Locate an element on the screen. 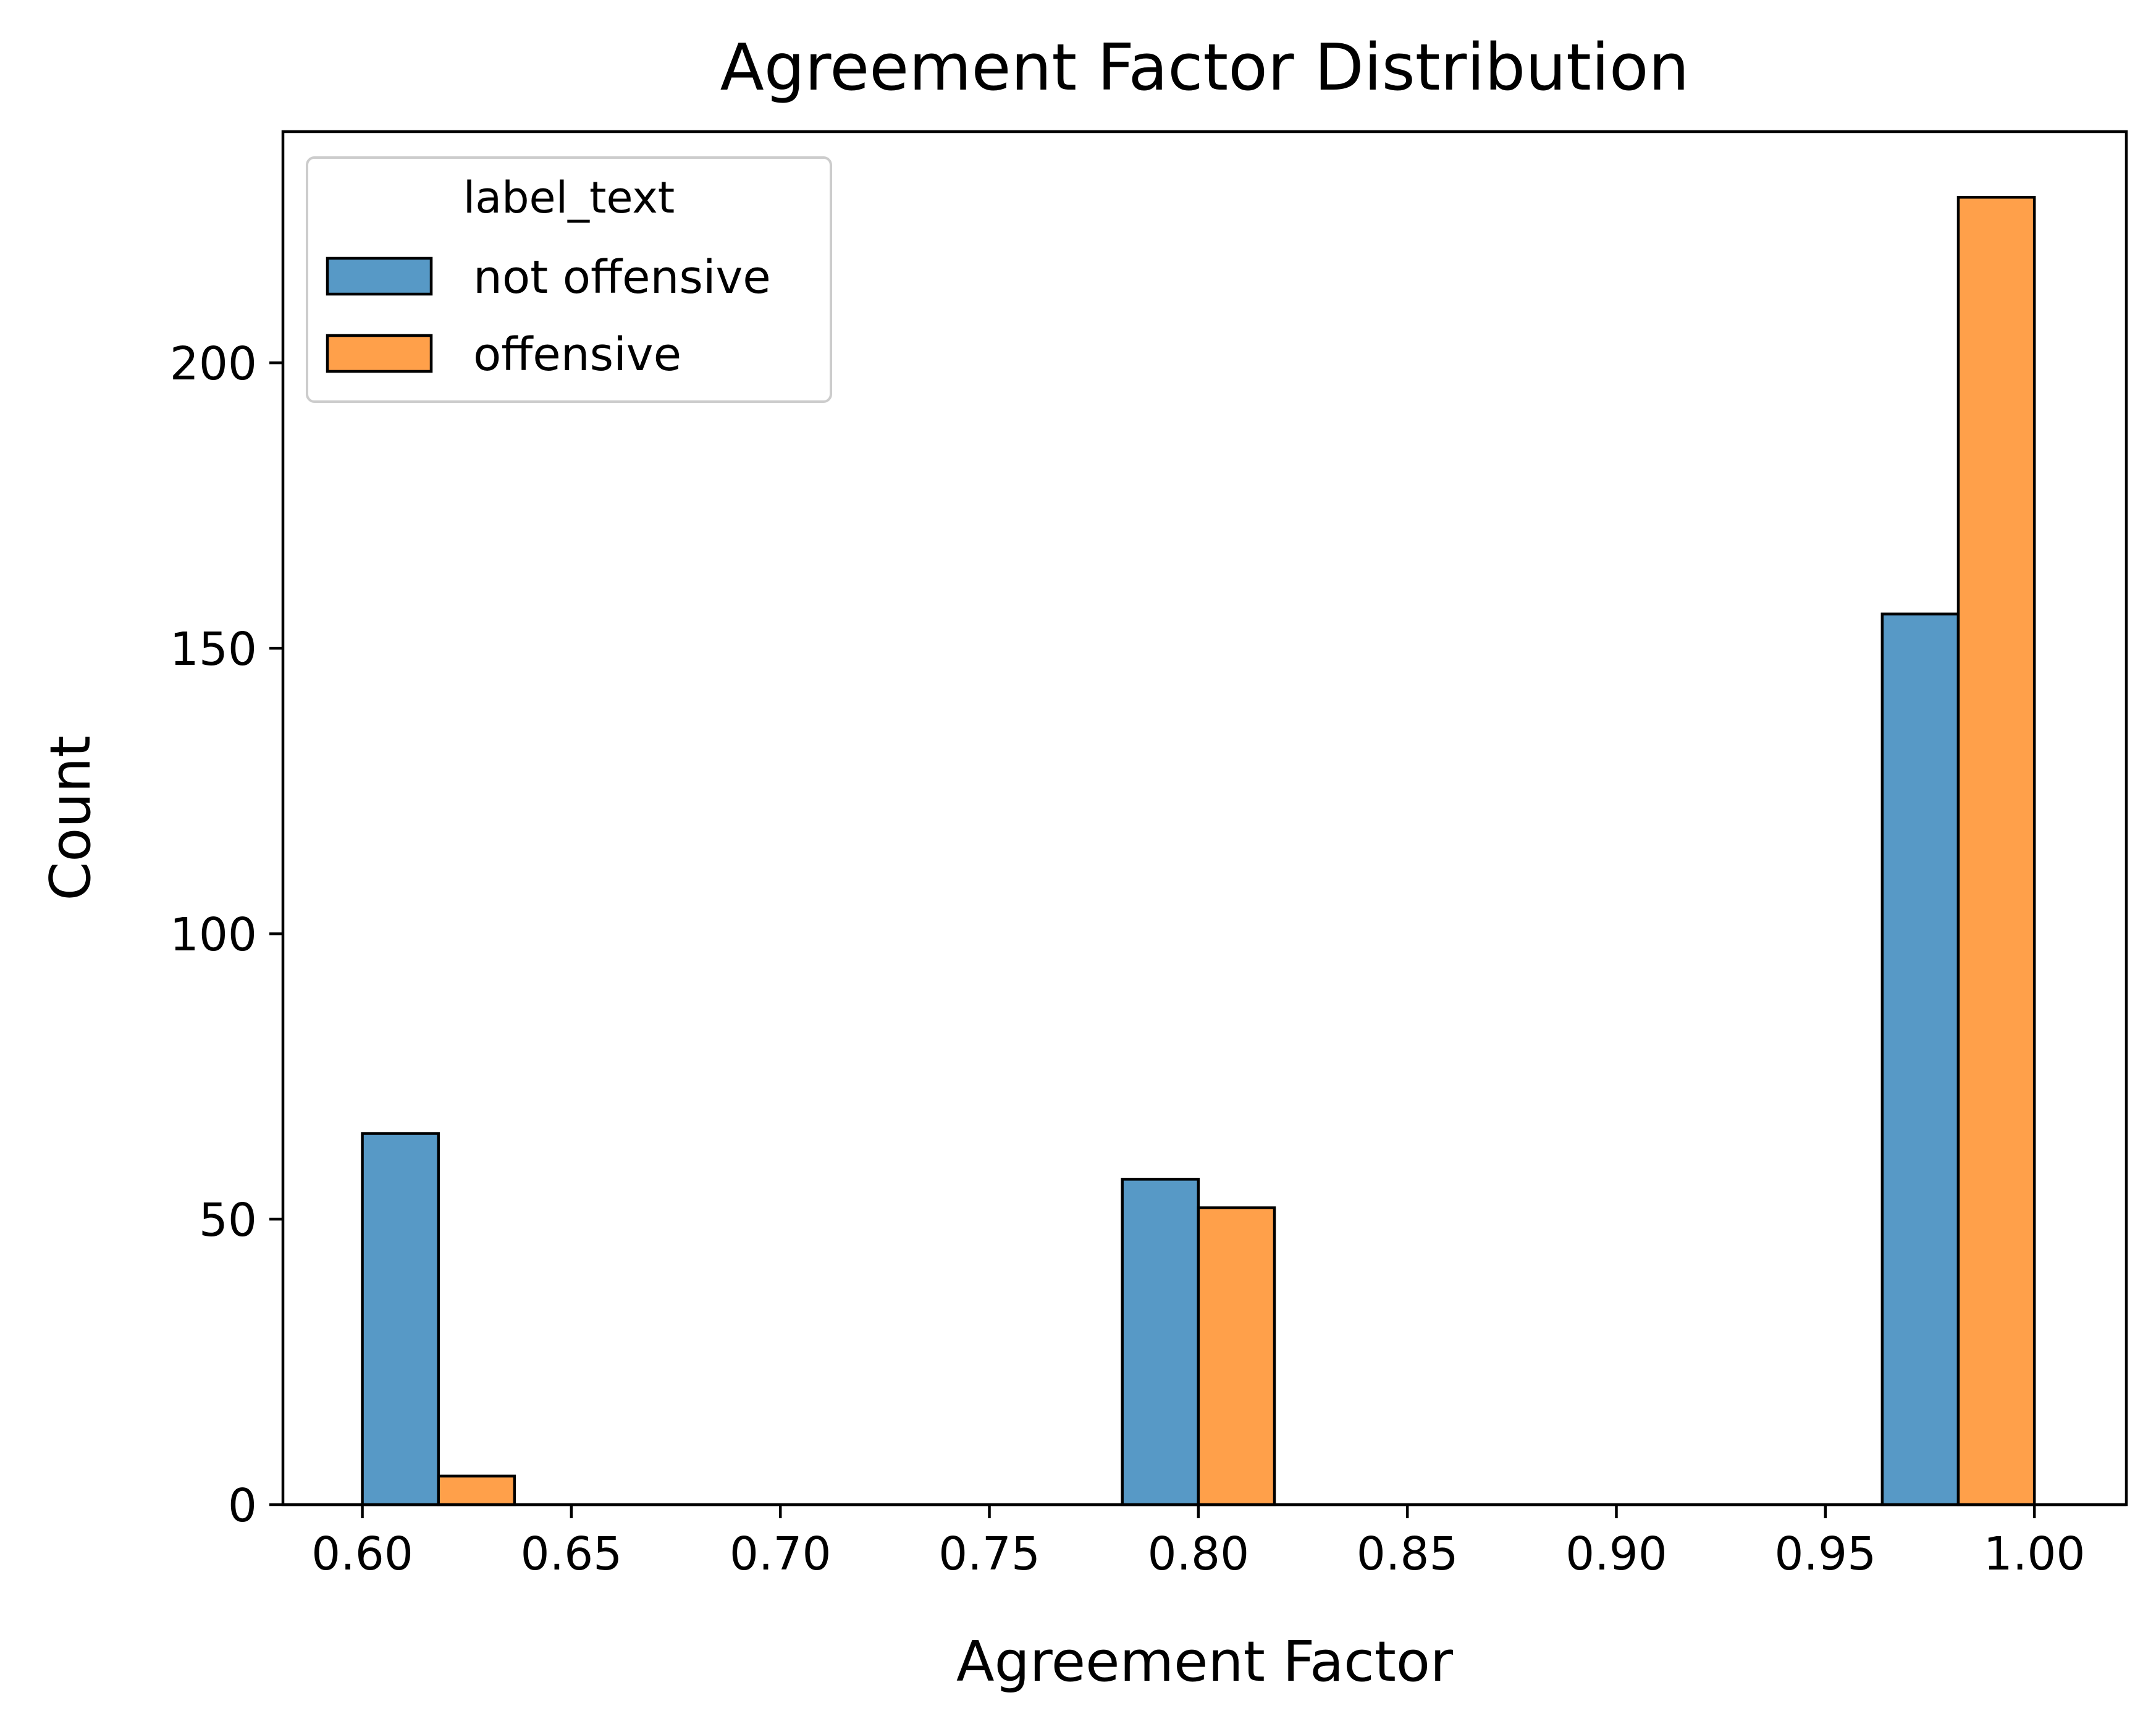  y-axis-ticks: 0 50 100 150 200 is located at coordinates (226, 934).